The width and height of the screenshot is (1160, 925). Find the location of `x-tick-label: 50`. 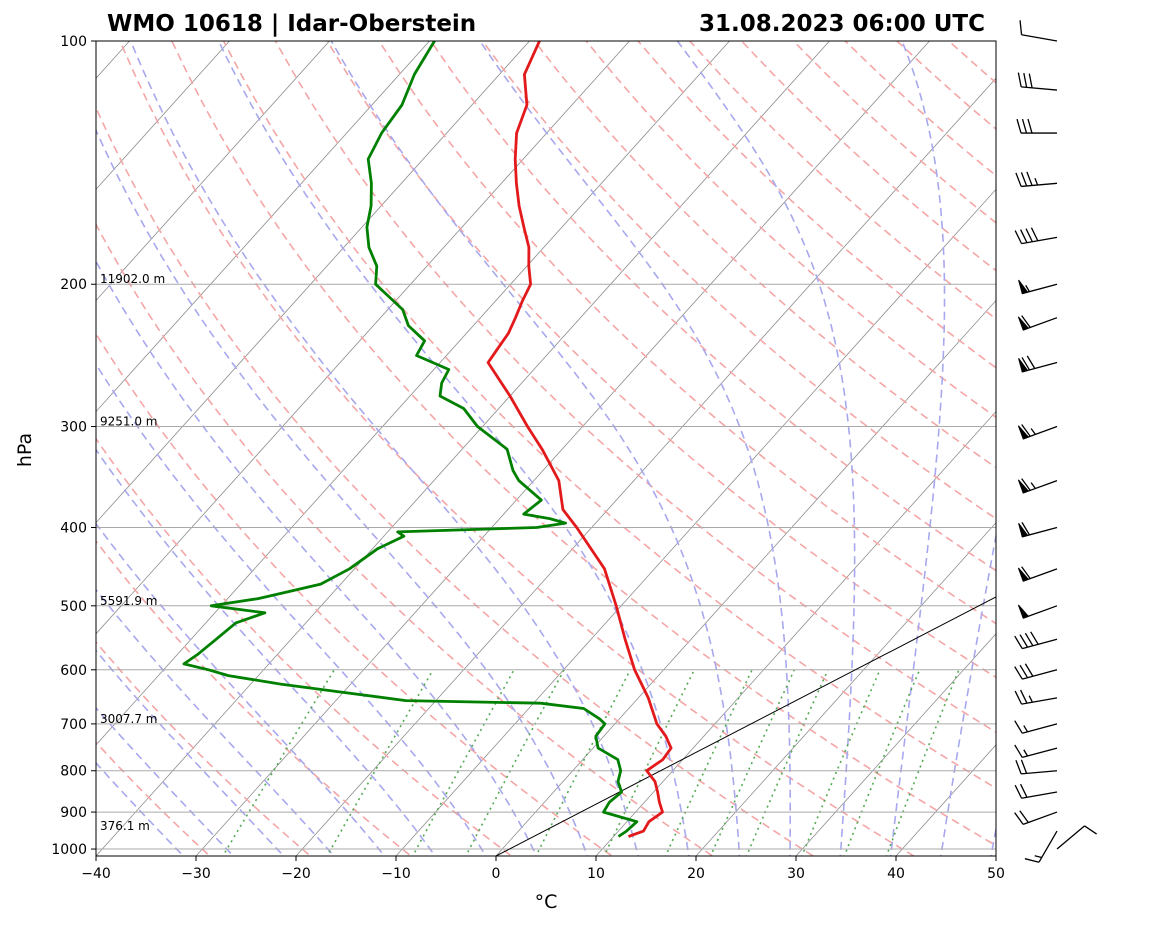

x-tick-label: 50 is located at coordinates (996, 874).